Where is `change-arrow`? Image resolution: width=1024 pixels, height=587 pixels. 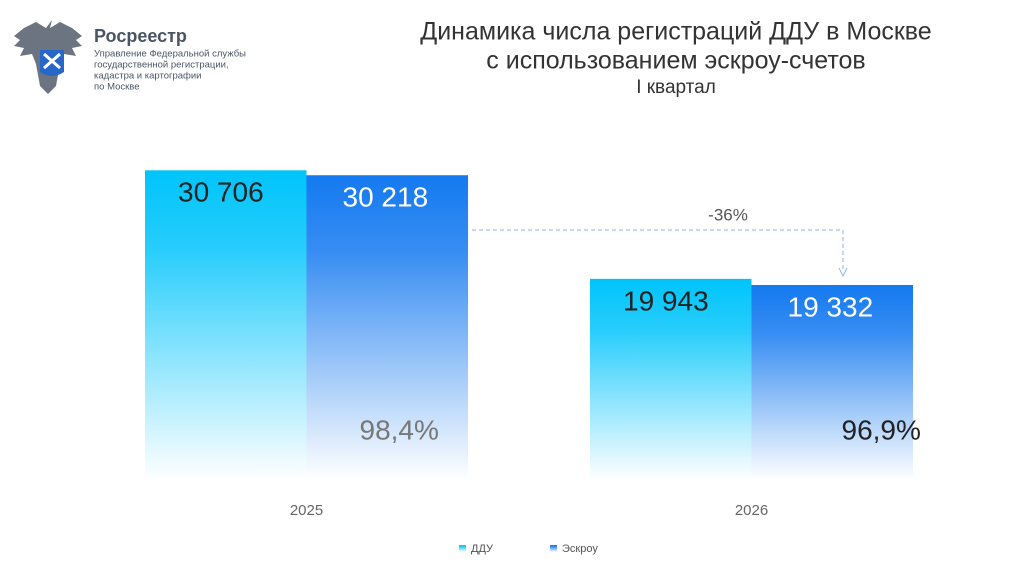
change-arrow is located at coordinates (658, 250).